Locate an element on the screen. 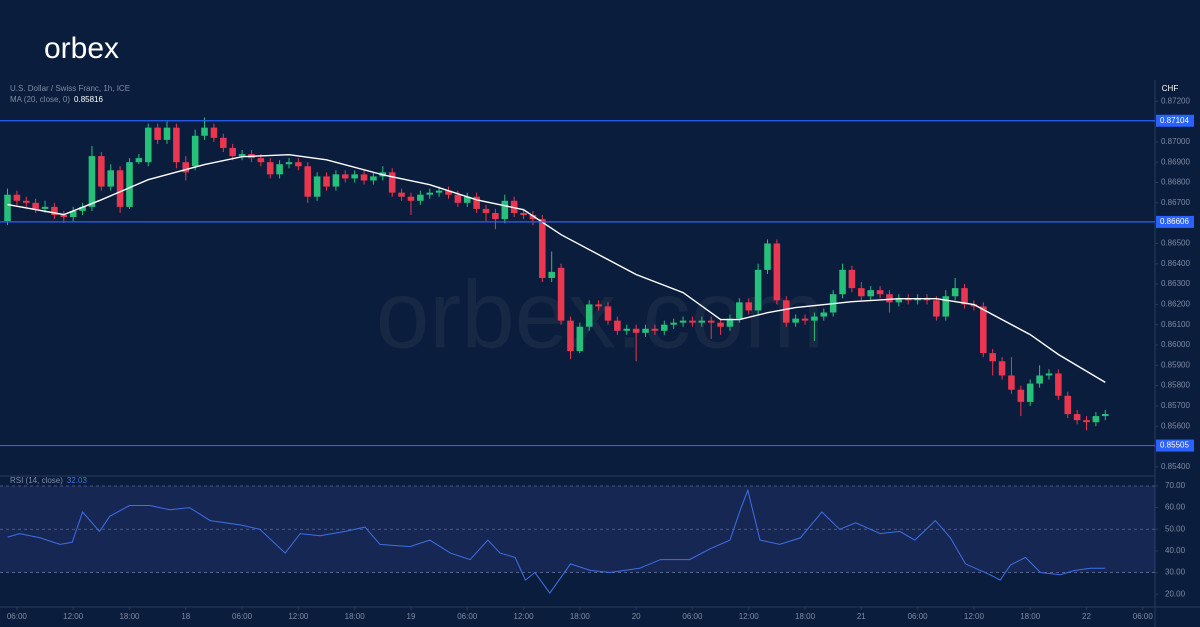 Image resolution: width=1200 pixels, height=627 pixels. y-tick-label: 0.85800 is located at coordinates (1175, 385).